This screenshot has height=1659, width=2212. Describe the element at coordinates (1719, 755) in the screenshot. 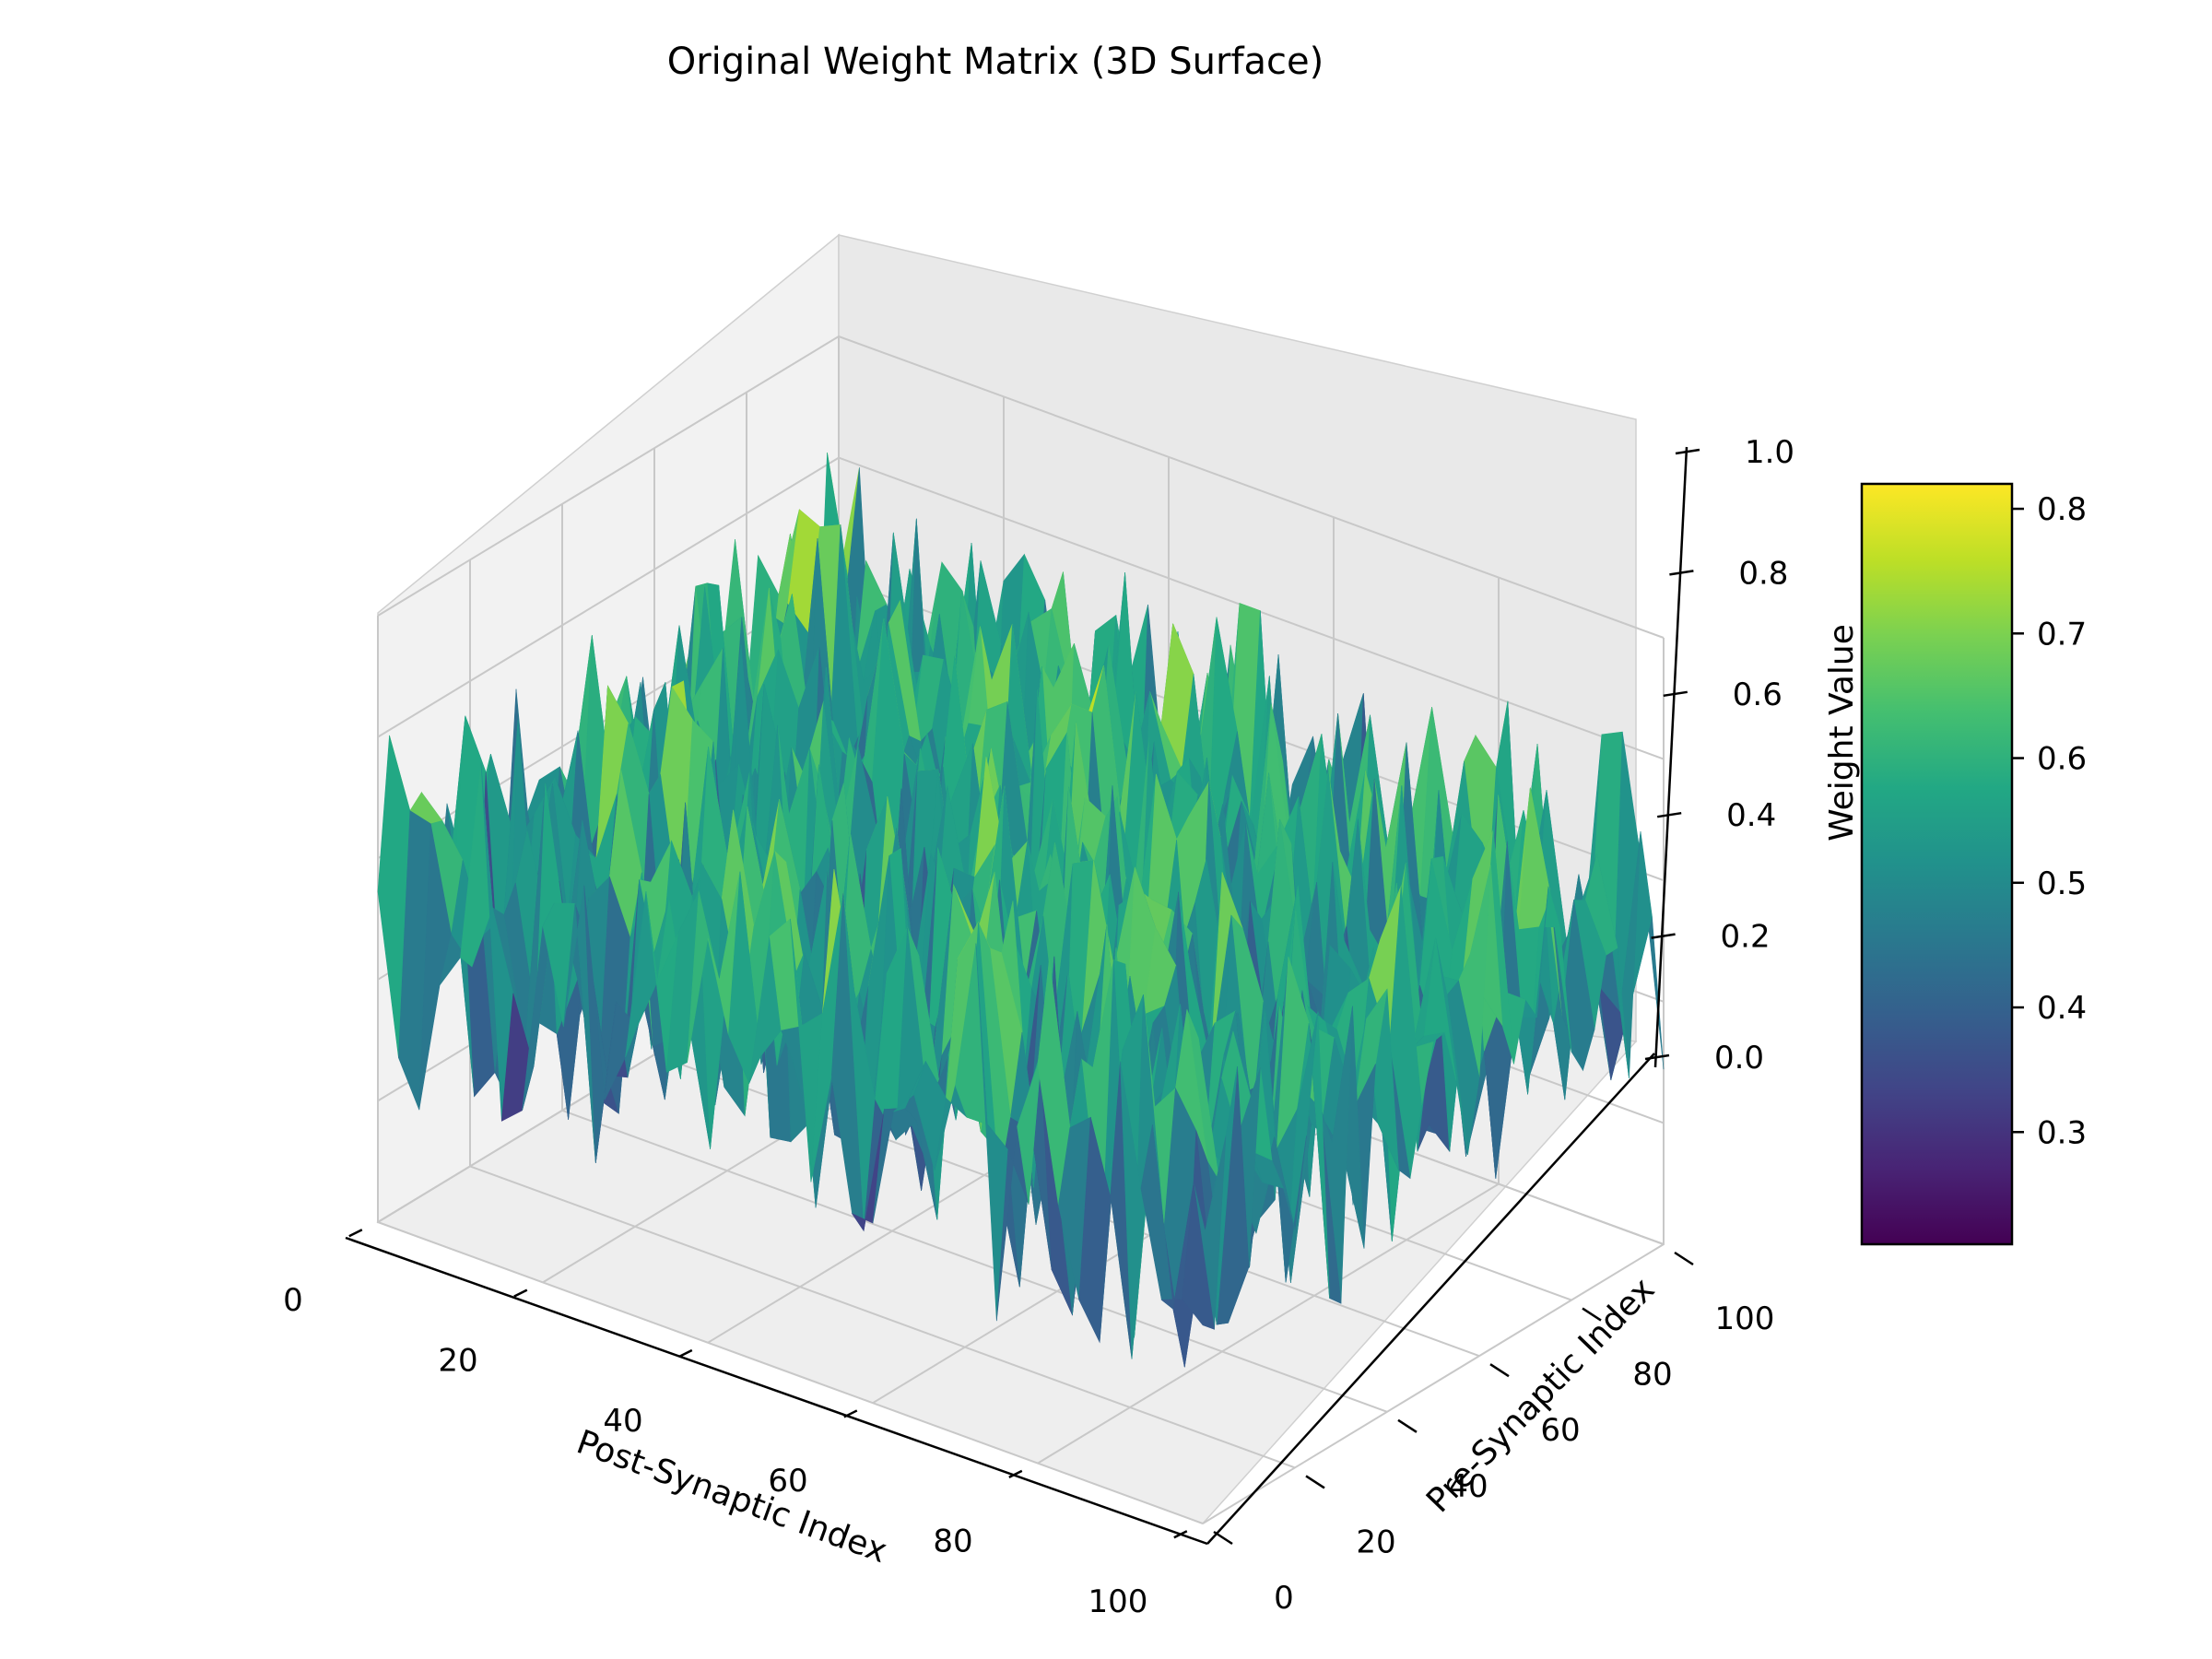

I see `z-axis-ticks: 0.0 0.2 0.4 0.6 0.8 1.0` at that location.